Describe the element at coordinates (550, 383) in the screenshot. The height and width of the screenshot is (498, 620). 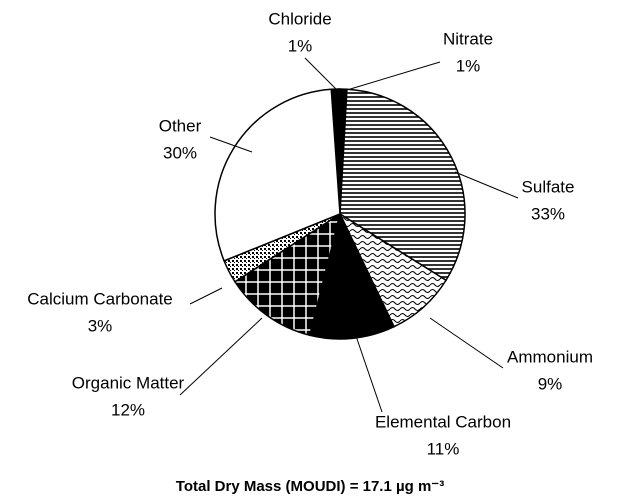
I see `slice-value-label: 9%` at that location.